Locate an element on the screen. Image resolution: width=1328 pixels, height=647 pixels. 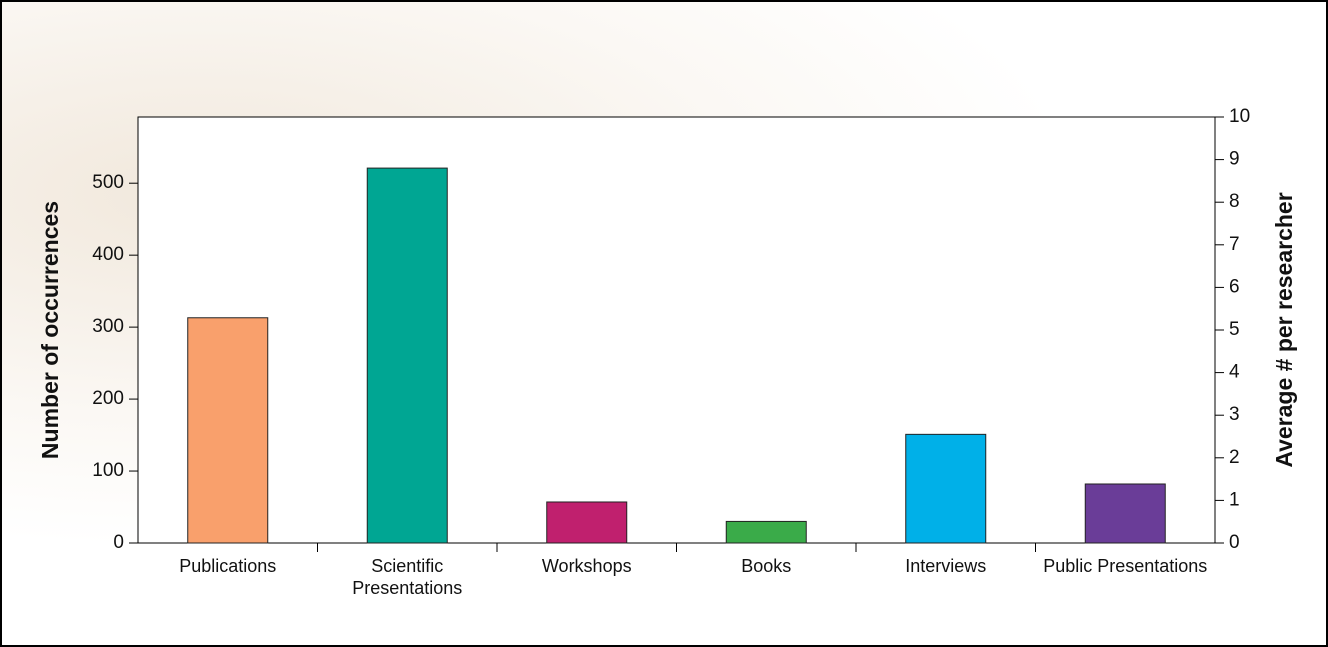
y-tick-label: 200 is located at coordinates (108, 398).